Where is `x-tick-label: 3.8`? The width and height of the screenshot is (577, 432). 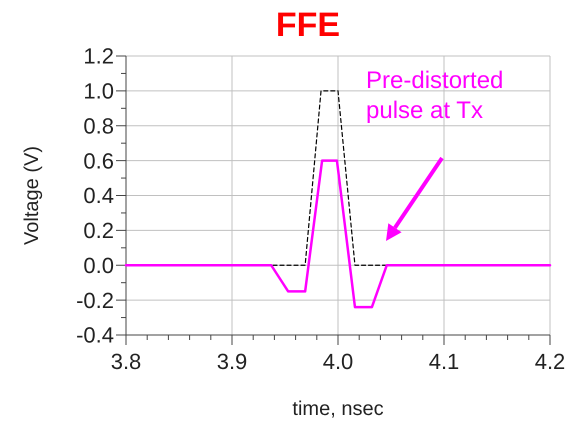 x-tick-label: 3.8 is located at coordinates (126, 361).